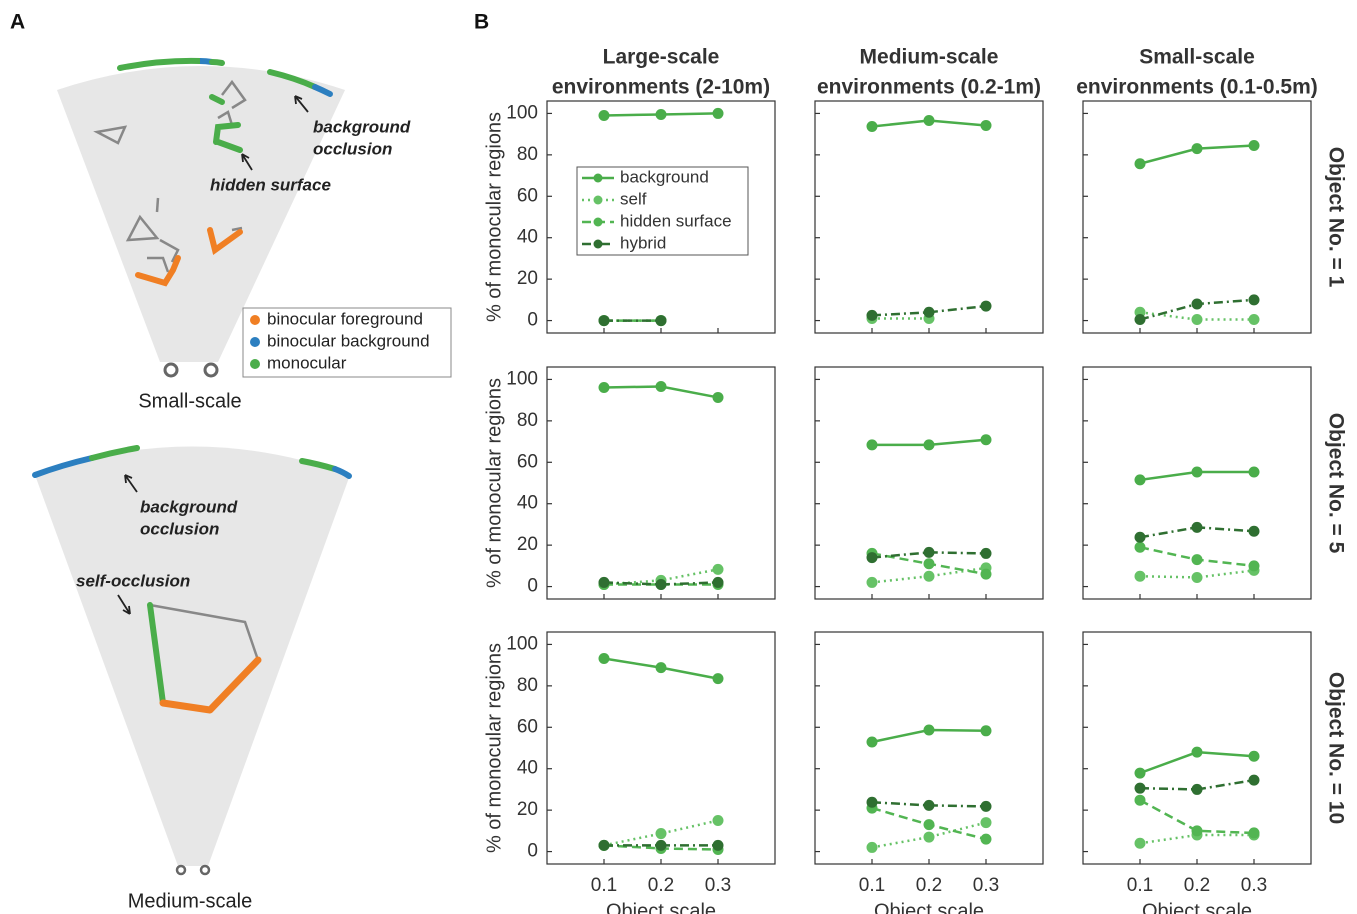 The height and width of the screenshot is (914, 1357). What do you see at coordinates (661, 885) in the screenshot?
I see `x-tick-label: 0.2` at bounding box center [661, 885].